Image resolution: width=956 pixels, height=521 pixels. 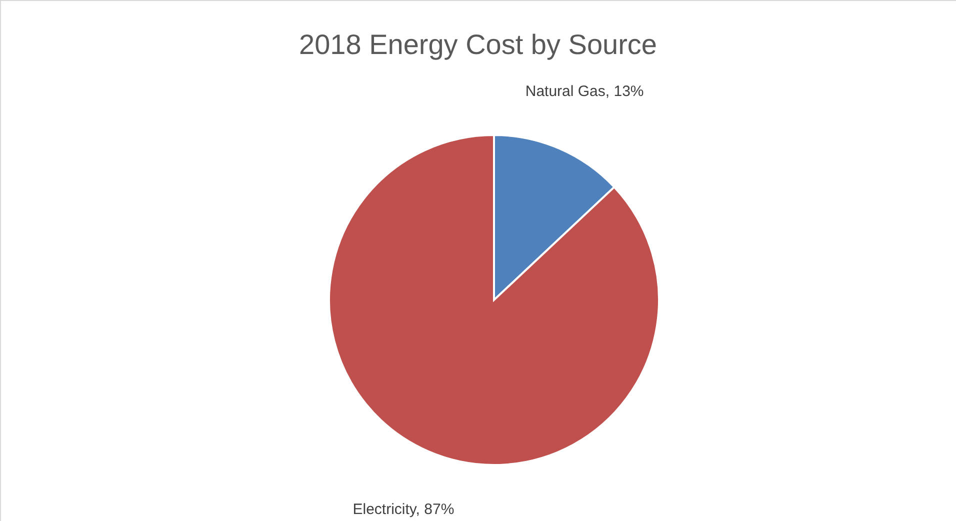 I want to click on chart-title: 2018 Energy Cost by Source, so click(x=478, y=44).